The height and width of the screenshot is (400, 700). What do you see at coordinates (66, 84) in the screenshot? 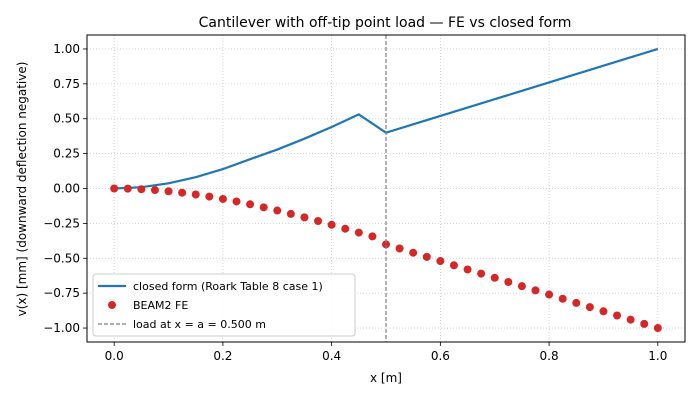
I see `y-tick-label: 0.75` at bounding box center [66, 84].